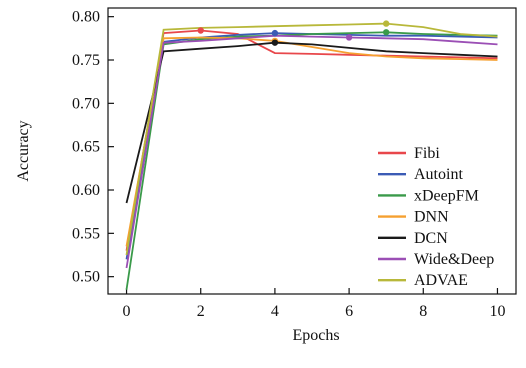  Describe the element at coordinates (200, 30) in the screenshot. I see `series-point-fibi` at that location.